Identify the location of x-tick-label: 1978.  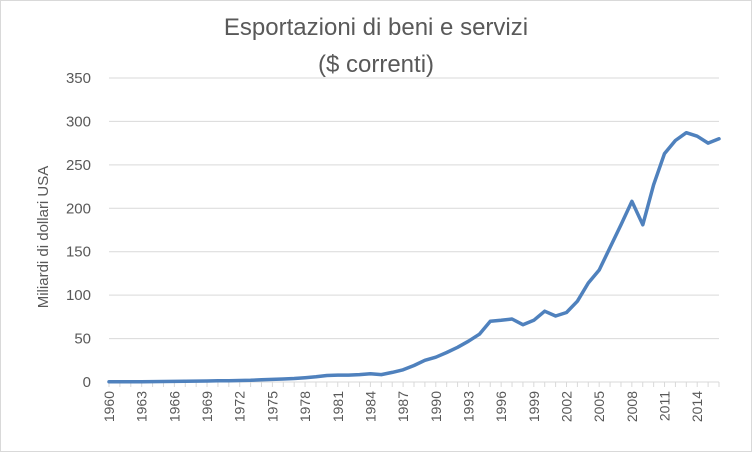
(305, 406).